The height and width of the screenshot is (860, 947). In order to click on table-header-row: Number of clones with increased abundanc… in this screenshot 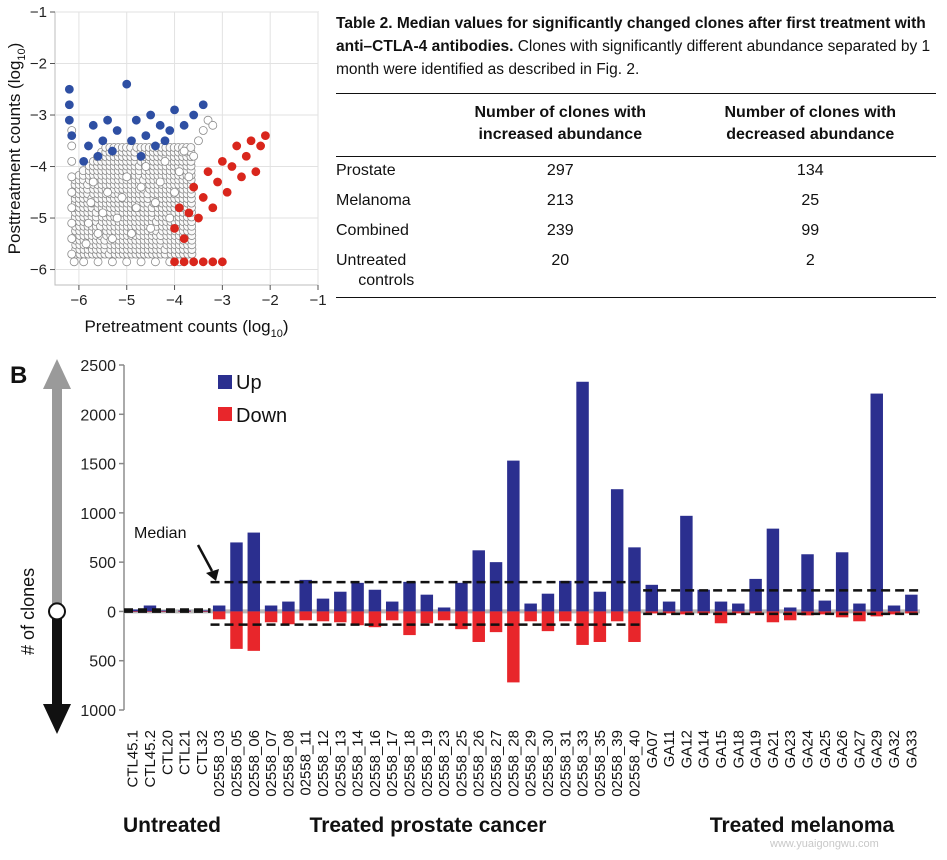, I will do `click(636, 125)`.